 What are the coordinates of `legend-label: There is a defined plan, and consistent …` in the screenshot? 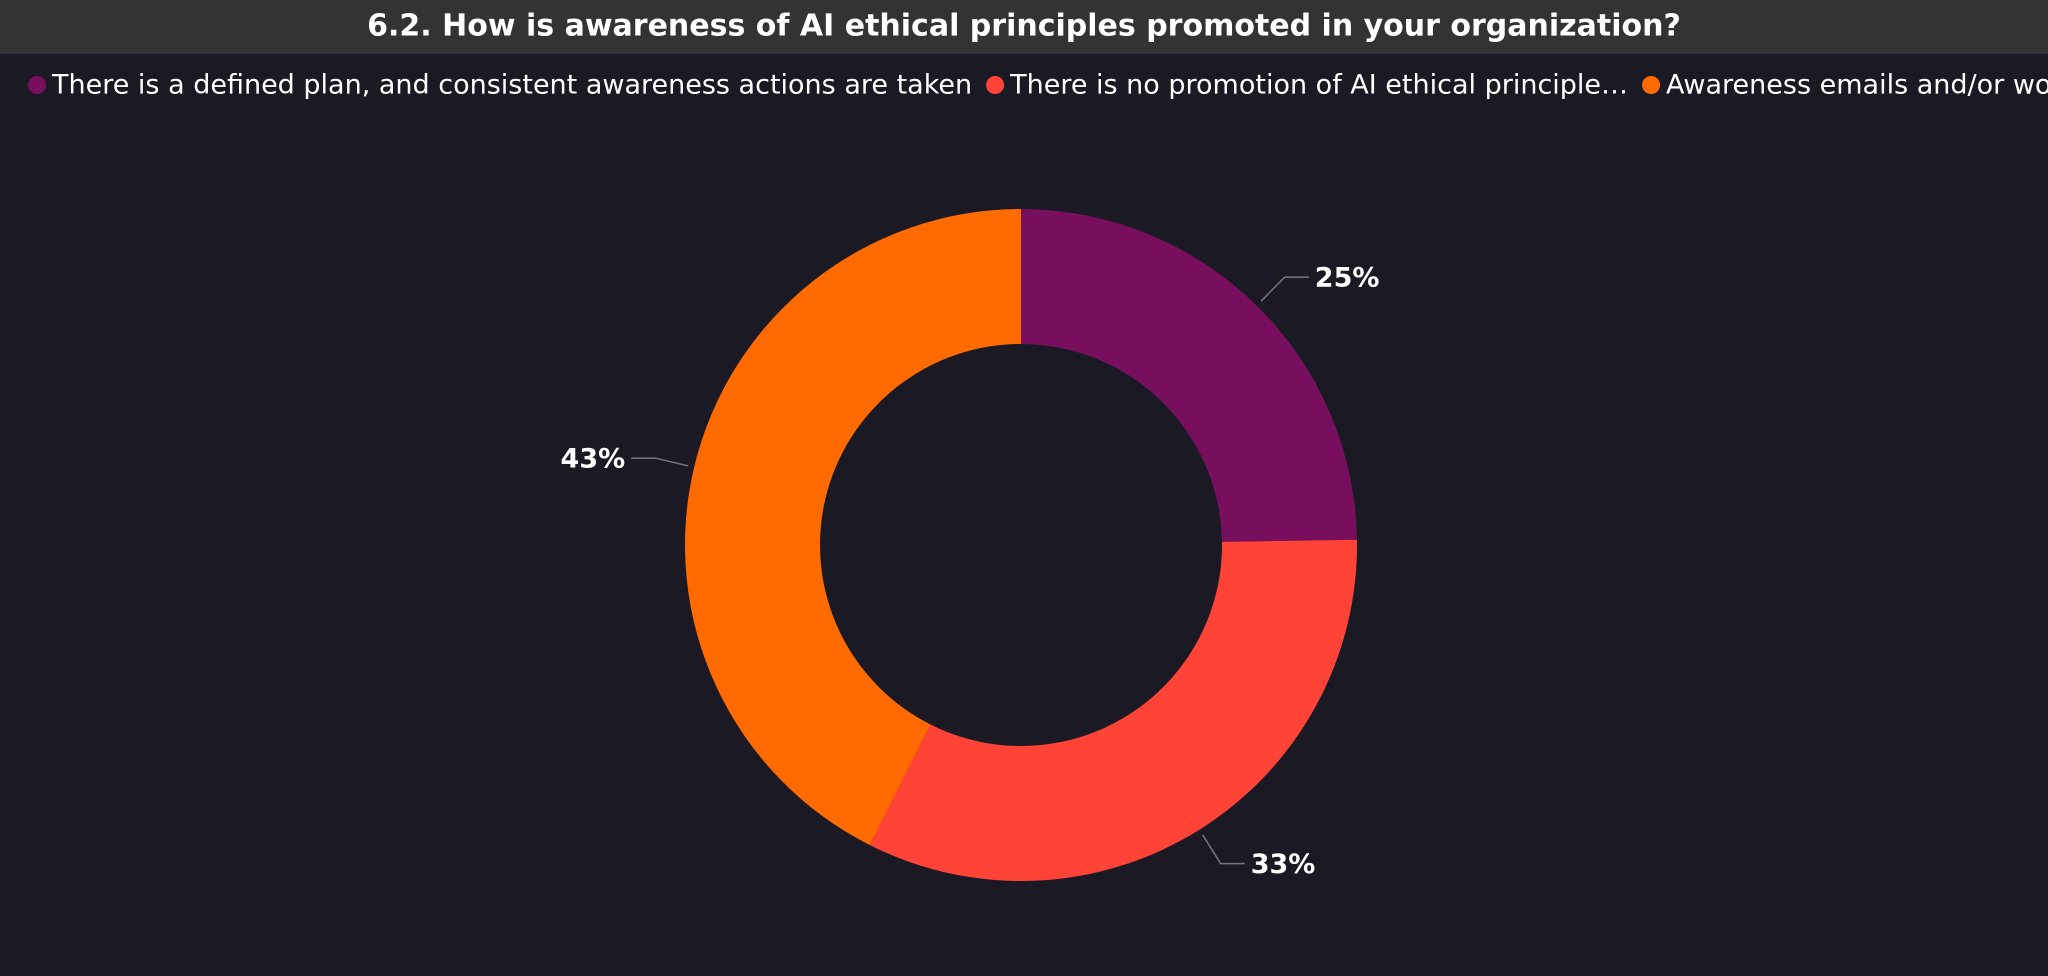 It's located at (511, 85).